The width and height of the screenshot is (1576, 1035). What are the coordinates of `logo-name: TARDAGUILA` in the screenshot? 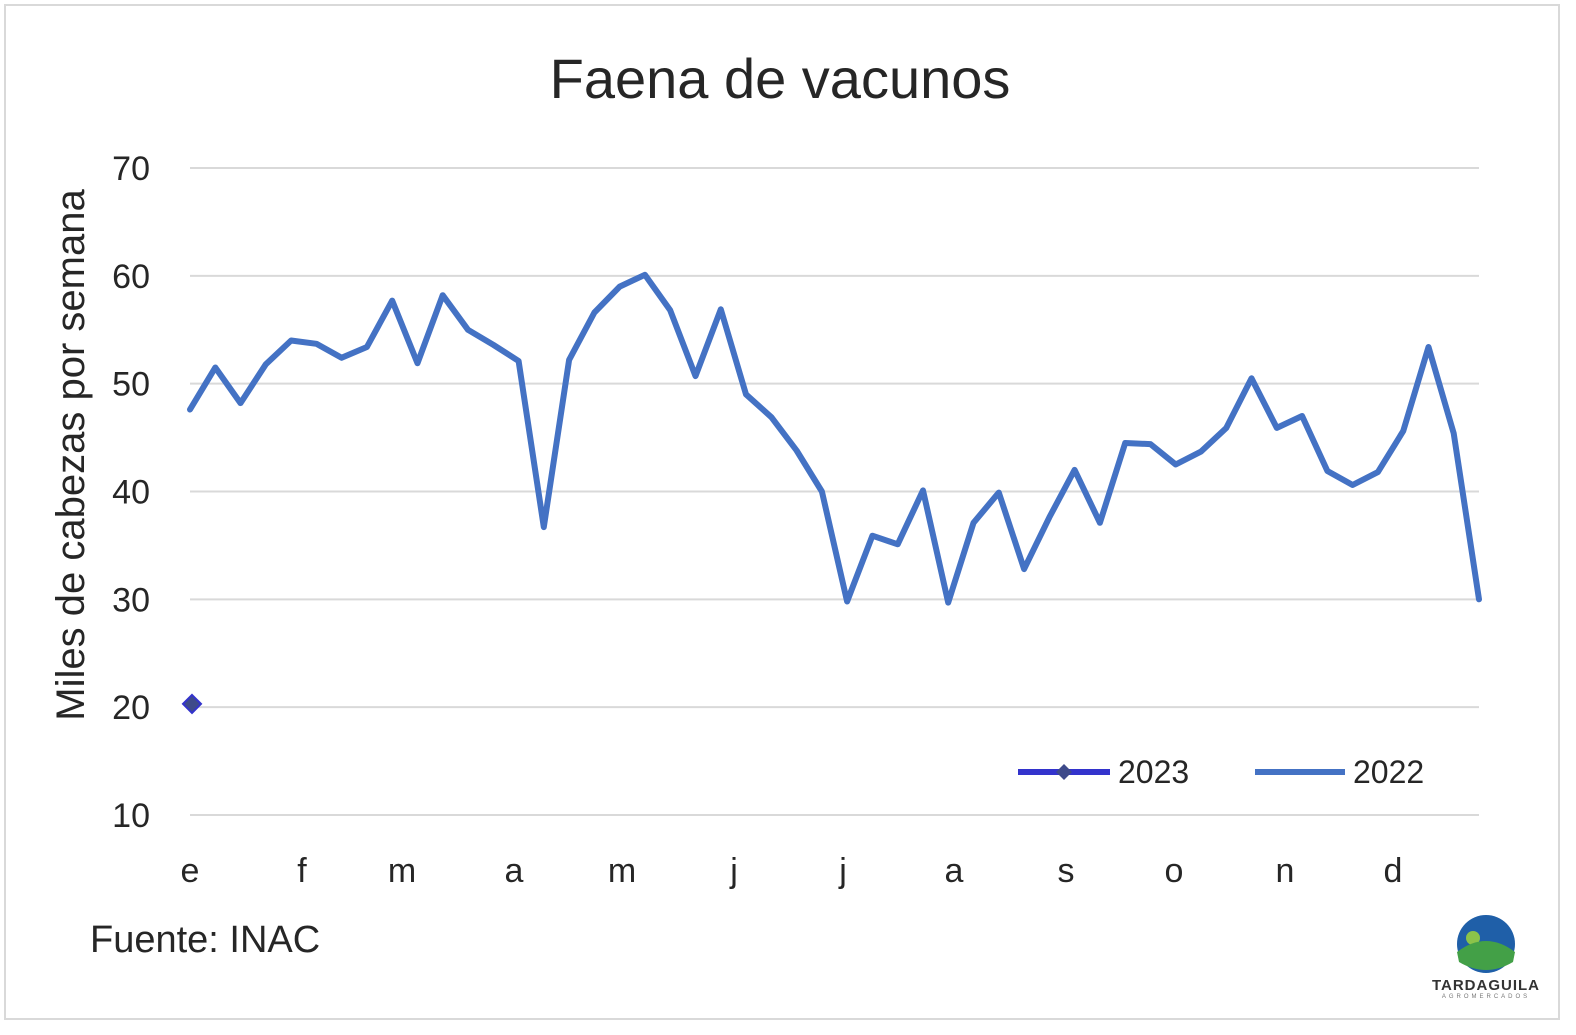 It's located at (1486, 985).